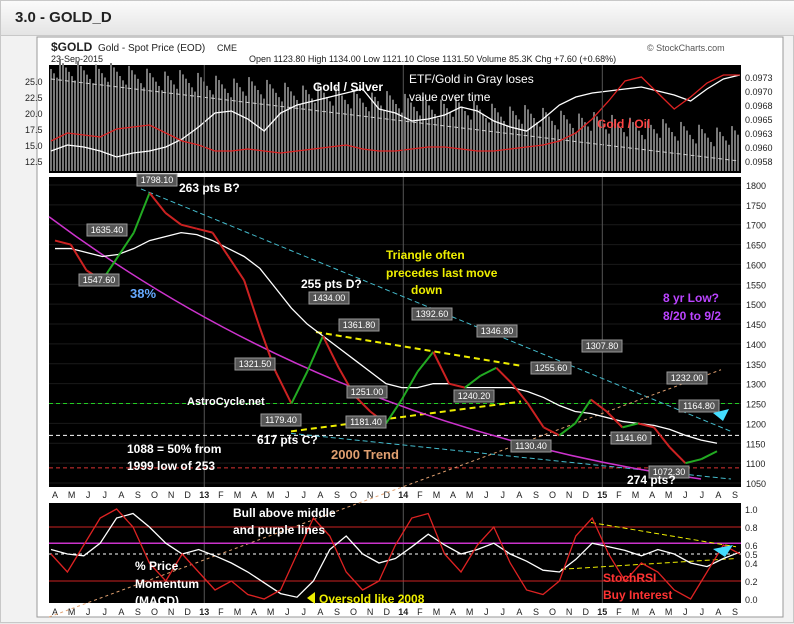  I want to click on price-label-text: 1232.00, so click(687, 378).